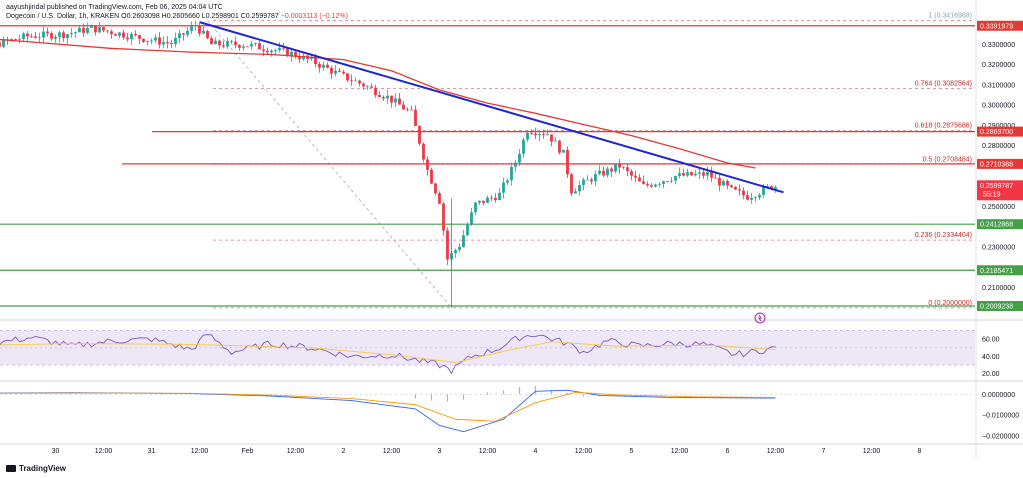 The image size is (1023, 478). I want to click on fib-level-label: 0.618 (0.2875686), so click(943, 125).